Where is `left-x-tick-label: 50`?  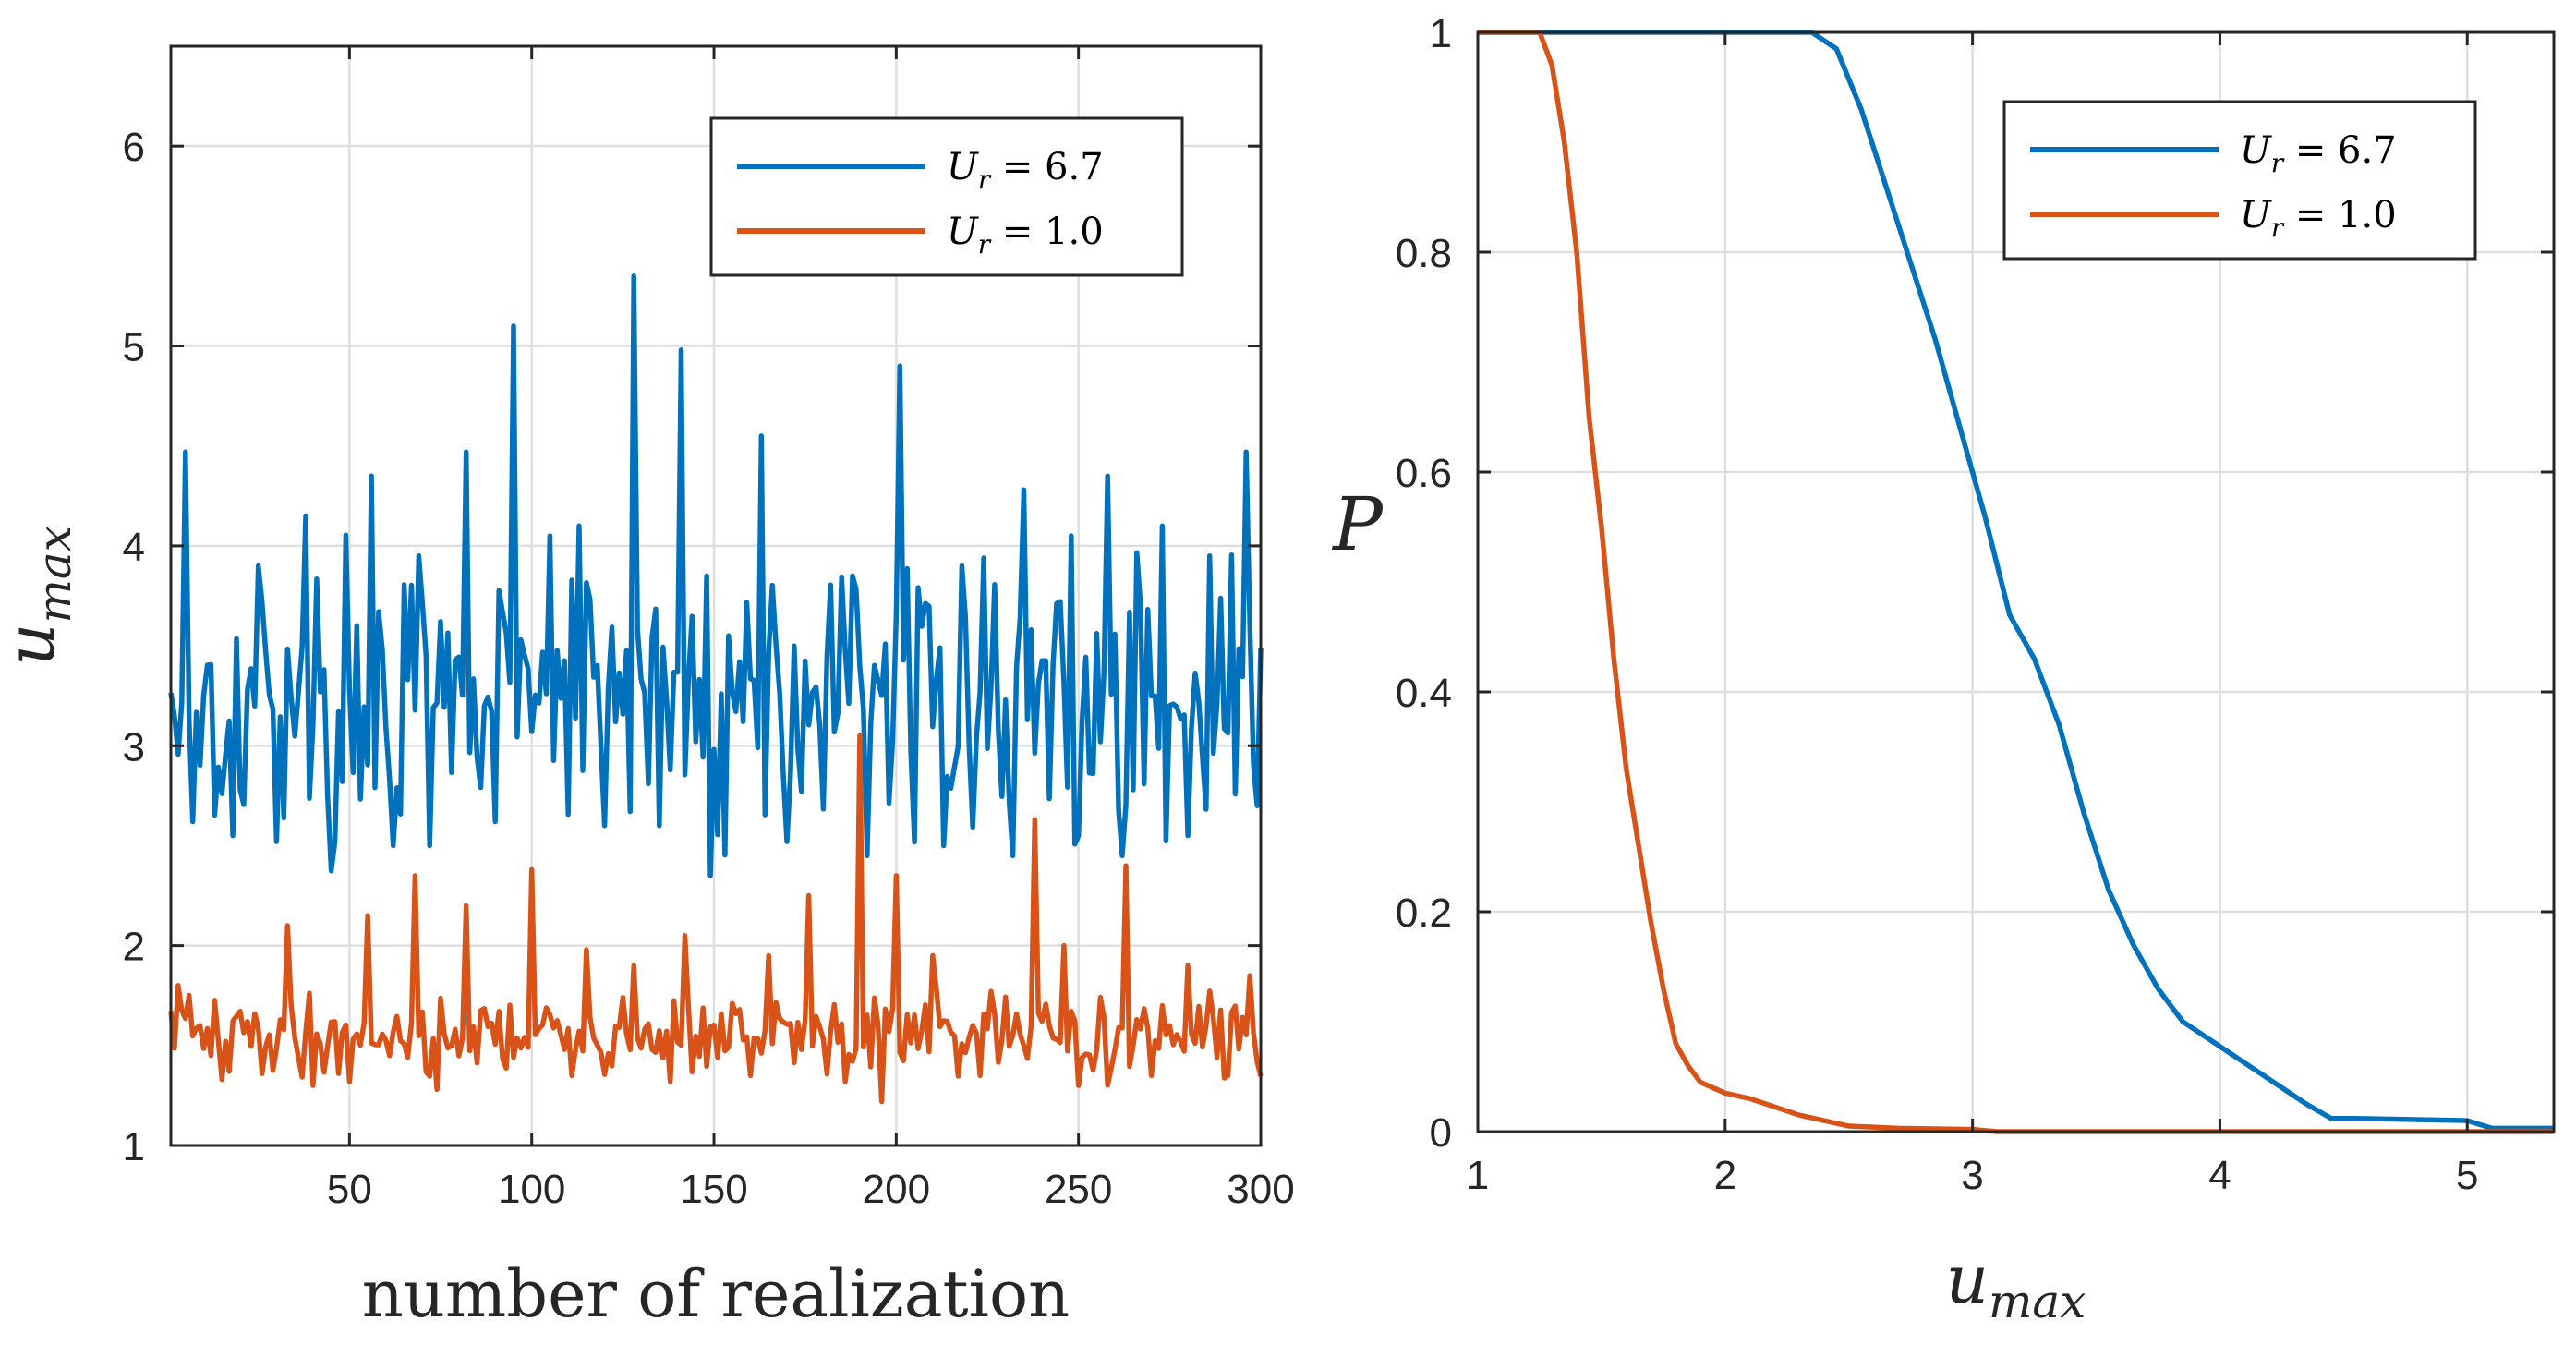 left-x-tick-label: 50 is located at coordinates (349, 1189).